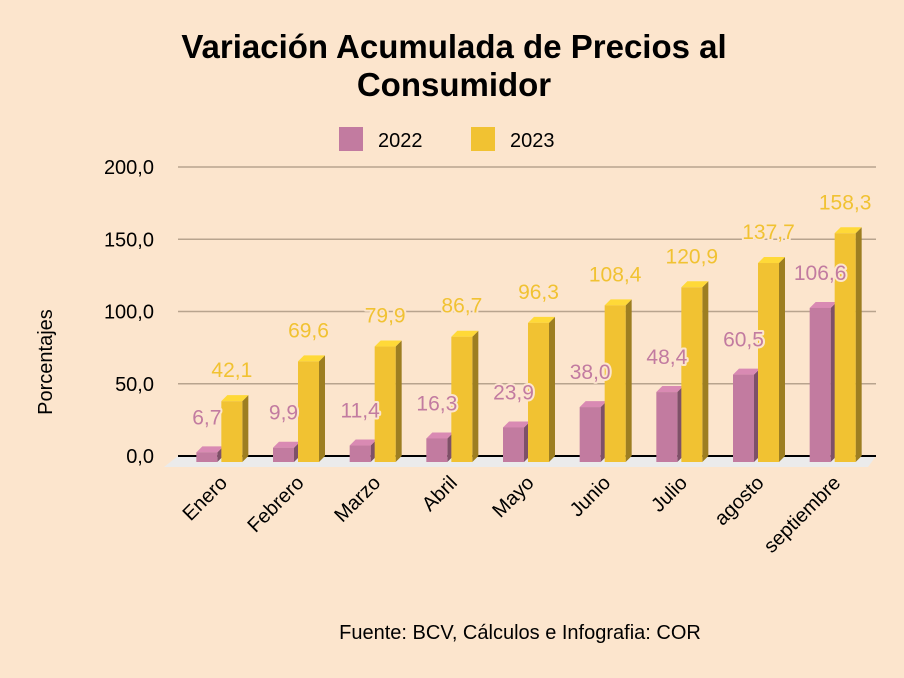 This screenshot has width=904, height=678. What do you see at coordinates (447, 139) in the screenshot?
I see `legend: 2022 2023` at bounding box center [447, 139].